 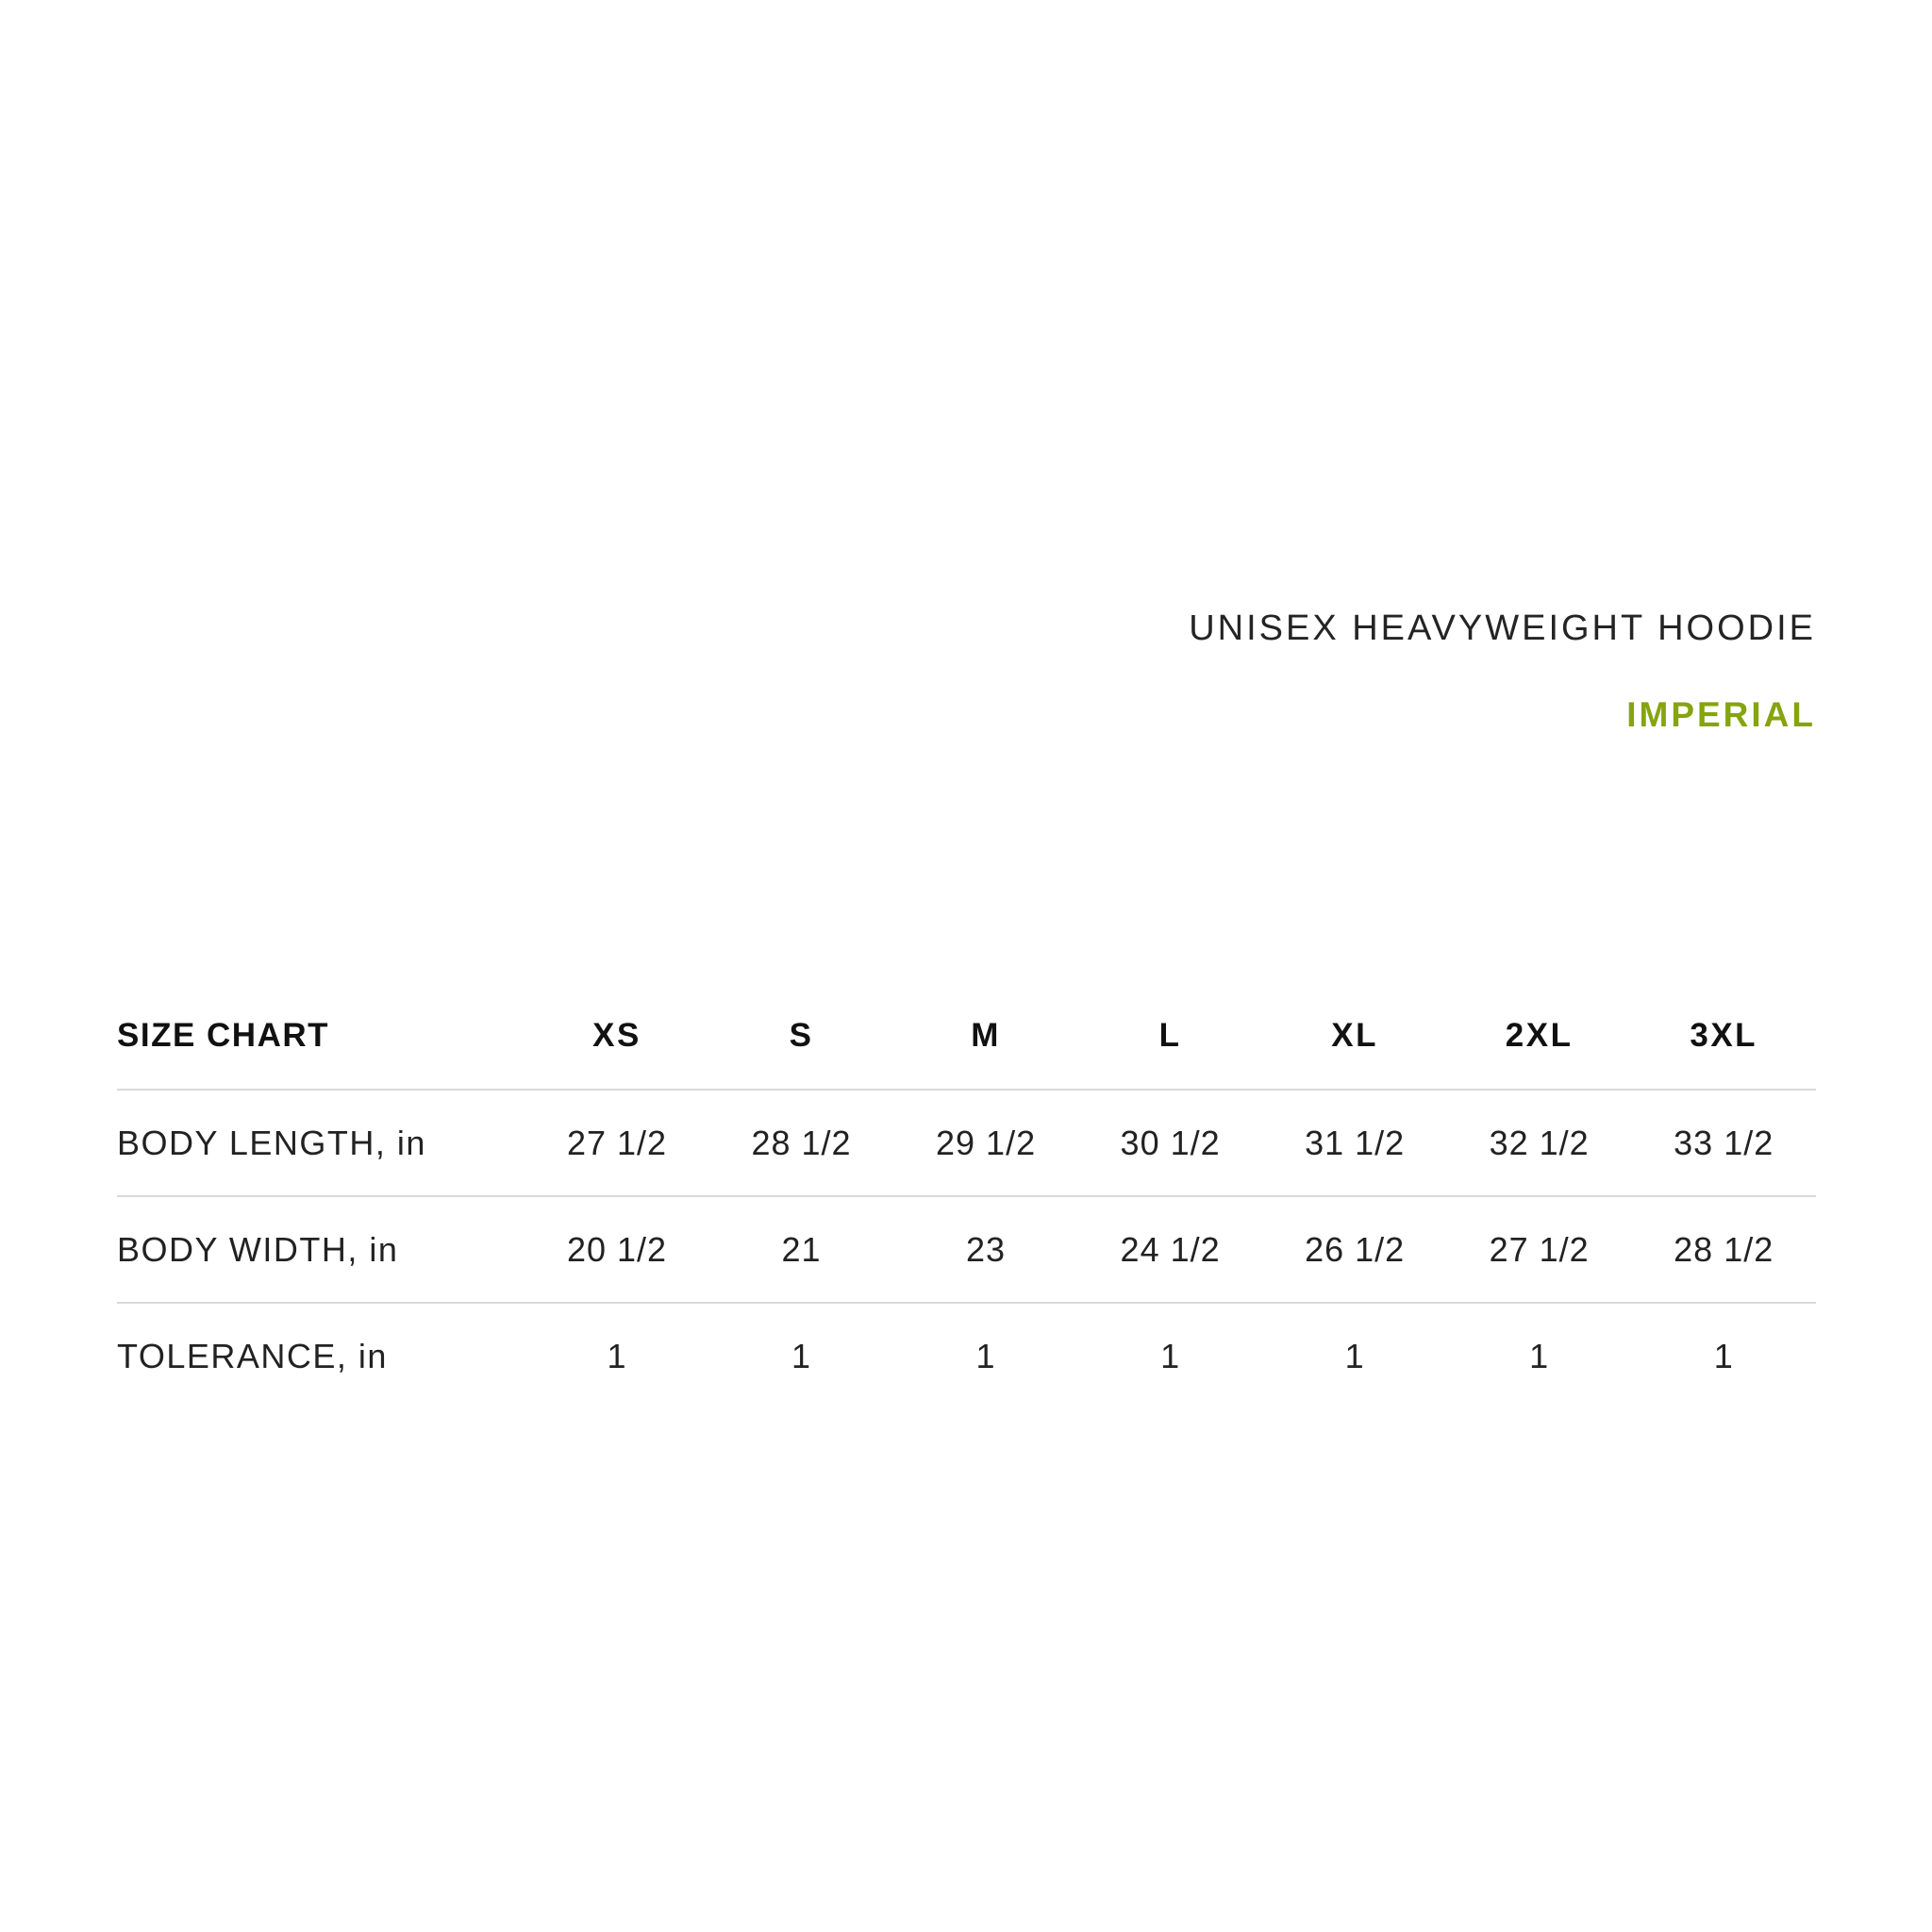 What do you see at coordinates (801, 1142) in the screenshot?
I see `body-length-s: 28 1/2` at bounding box center [801, 1142].